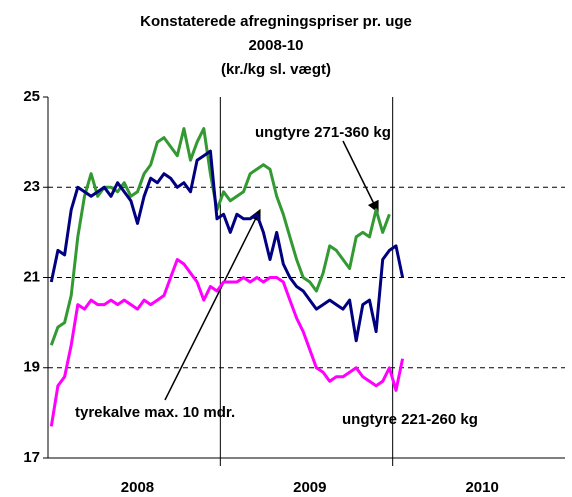 The image size is (572, 497). I want to click on y-tick-label: 21, so click(31, 276).